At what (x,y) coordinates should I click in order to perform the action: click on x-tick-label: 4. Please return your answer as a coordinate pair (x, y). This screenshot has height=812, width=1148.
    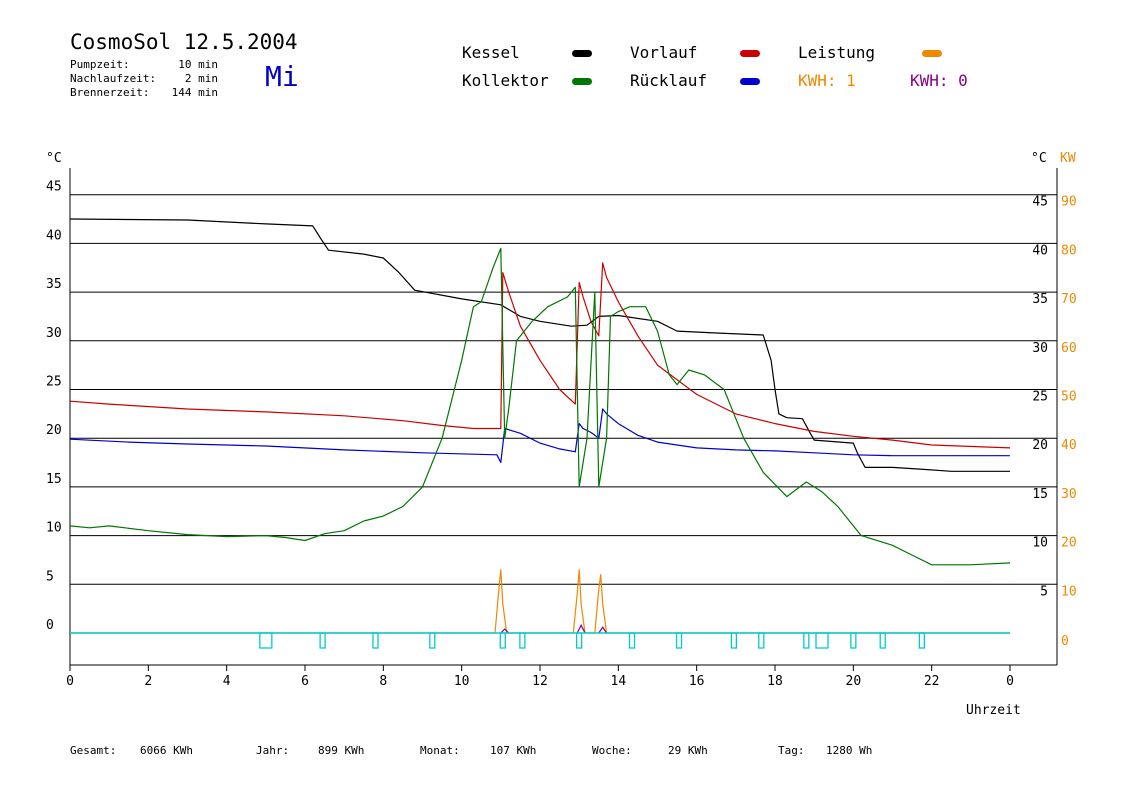
    Looking at the image, I should click on (227, 681).